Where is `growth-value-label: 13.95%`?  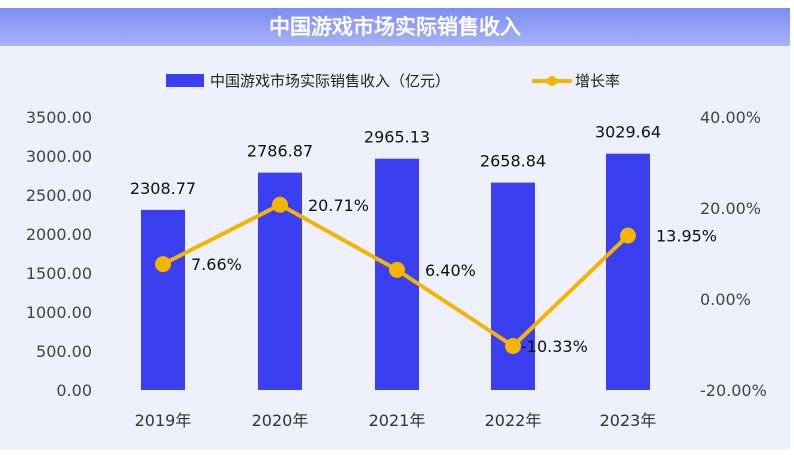
growth-value-label: 13.95% is located at coordinates (686, 236).